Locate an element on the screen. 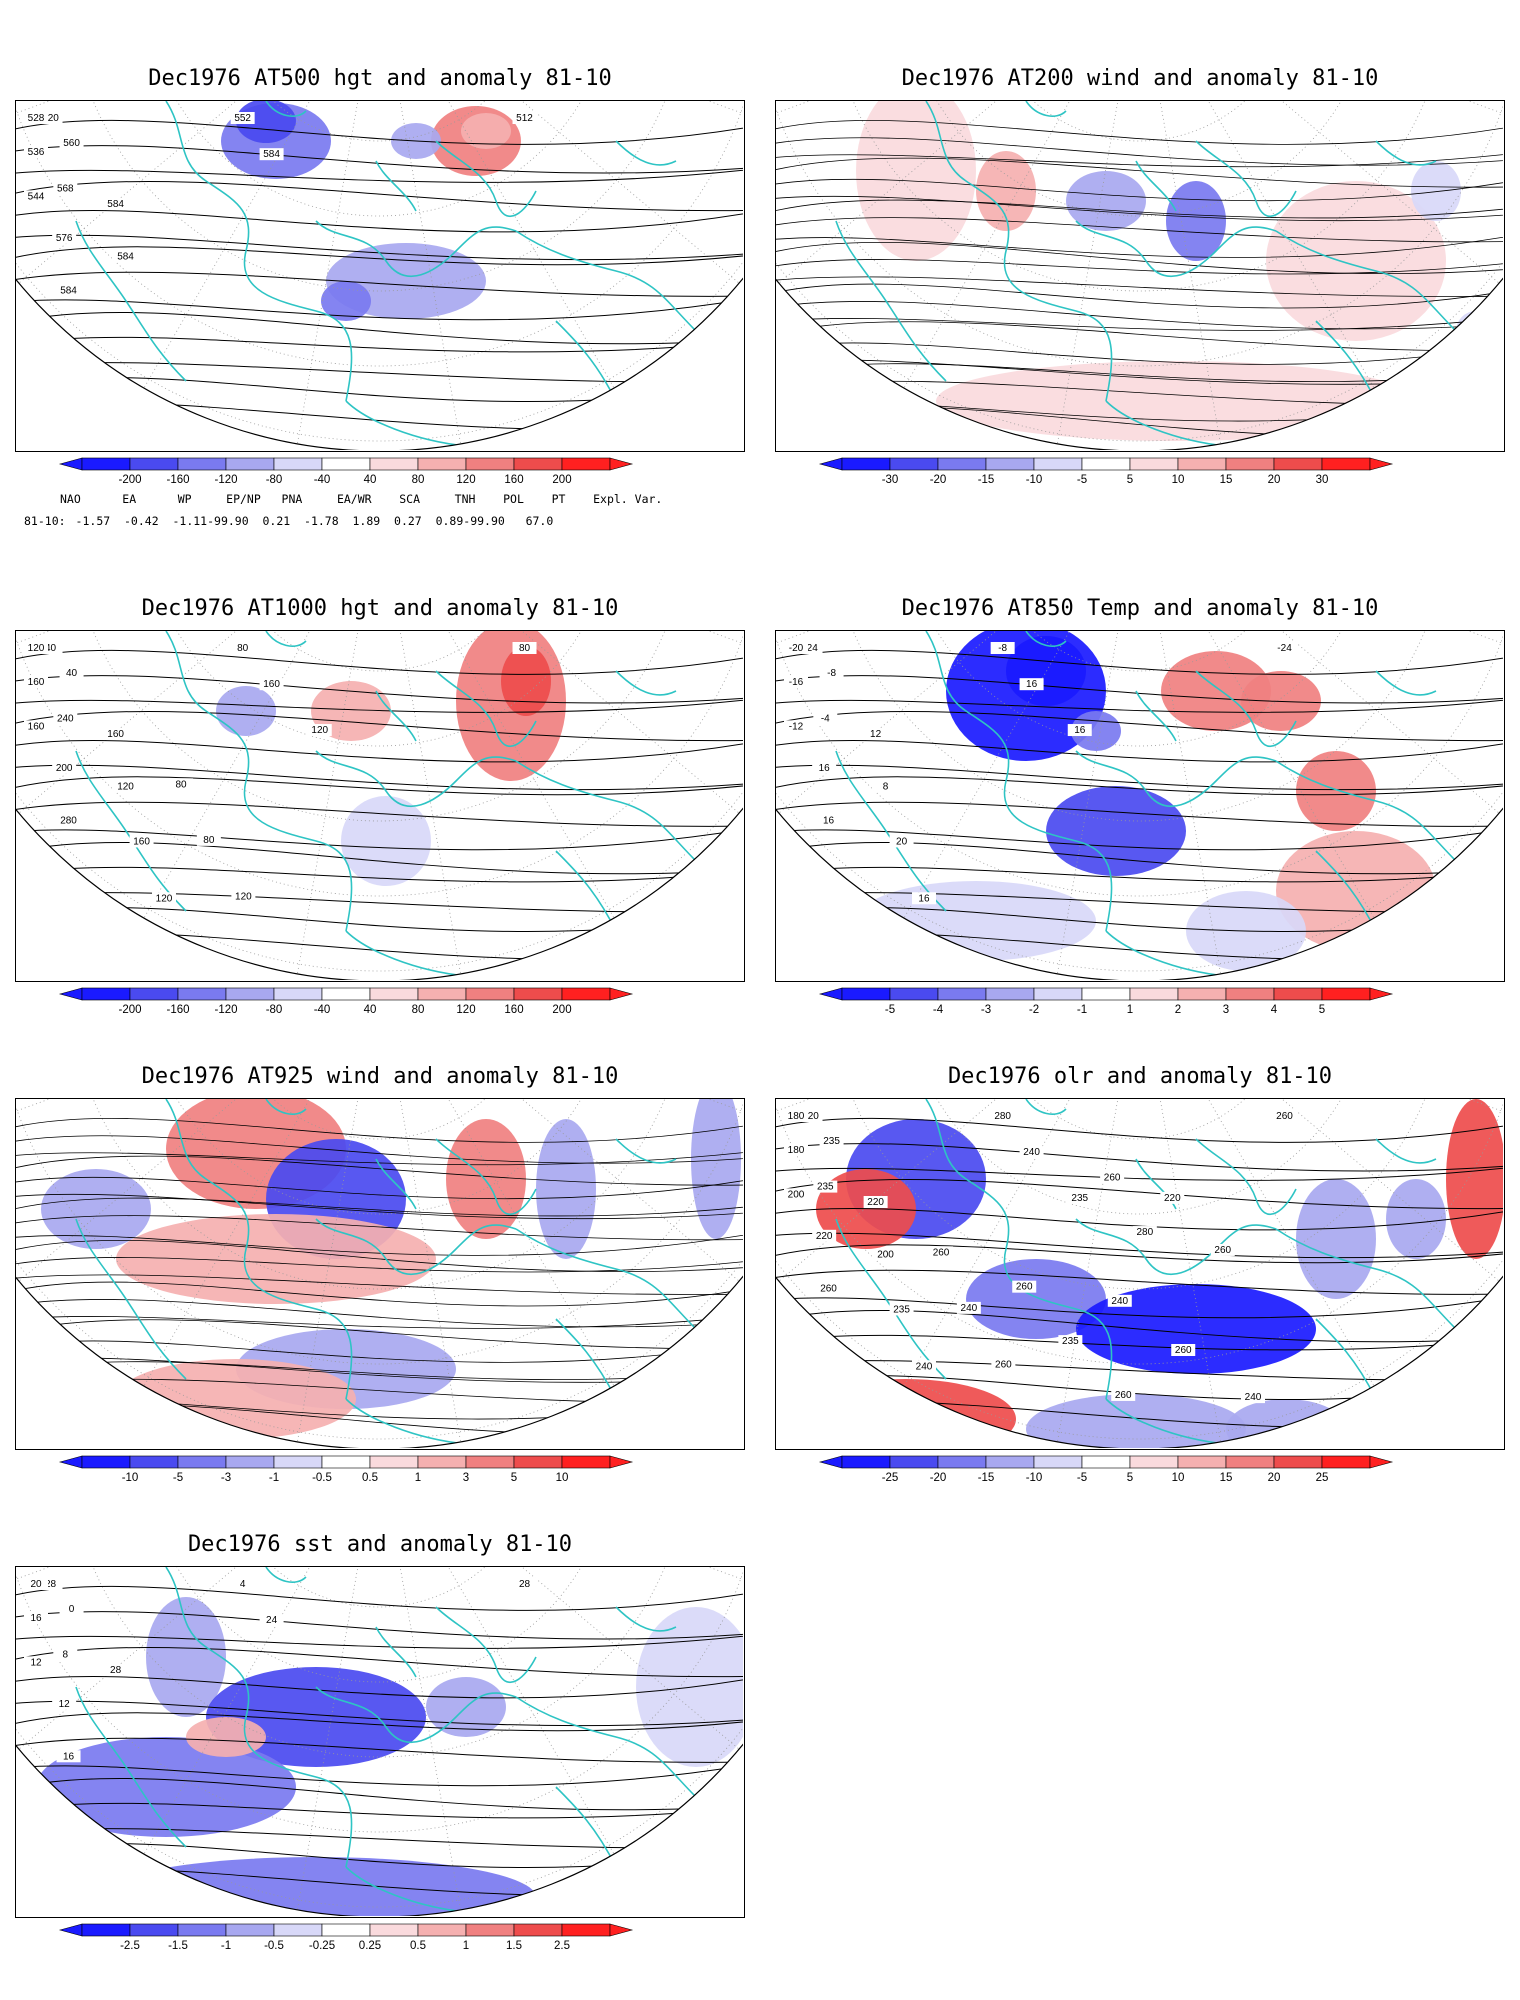 This screenshot has width=1520, height=2000. colorbar-tick-label: -40 is located at coordinates (322, 1010).